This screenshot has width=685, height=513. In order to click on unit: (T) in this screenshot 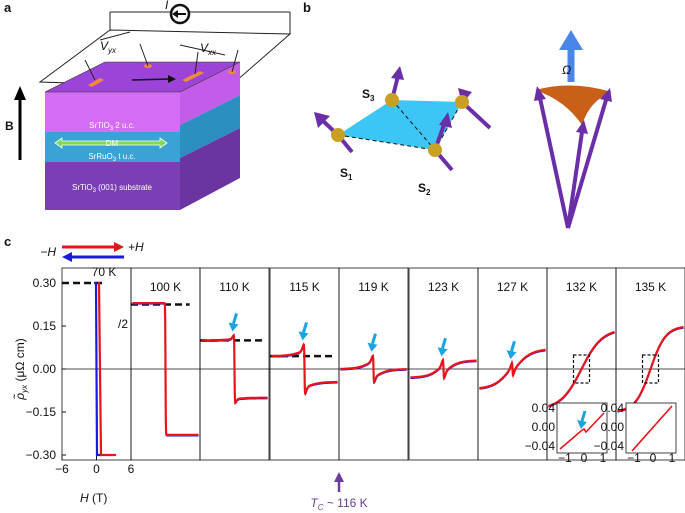, I will do `click(98, 498)`.